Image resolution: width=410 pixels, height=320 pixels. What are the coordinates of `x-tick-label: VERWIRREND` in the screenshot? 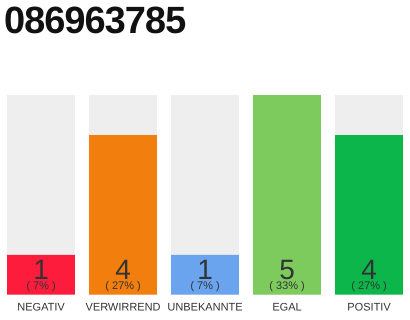 It's located at (123, 307).